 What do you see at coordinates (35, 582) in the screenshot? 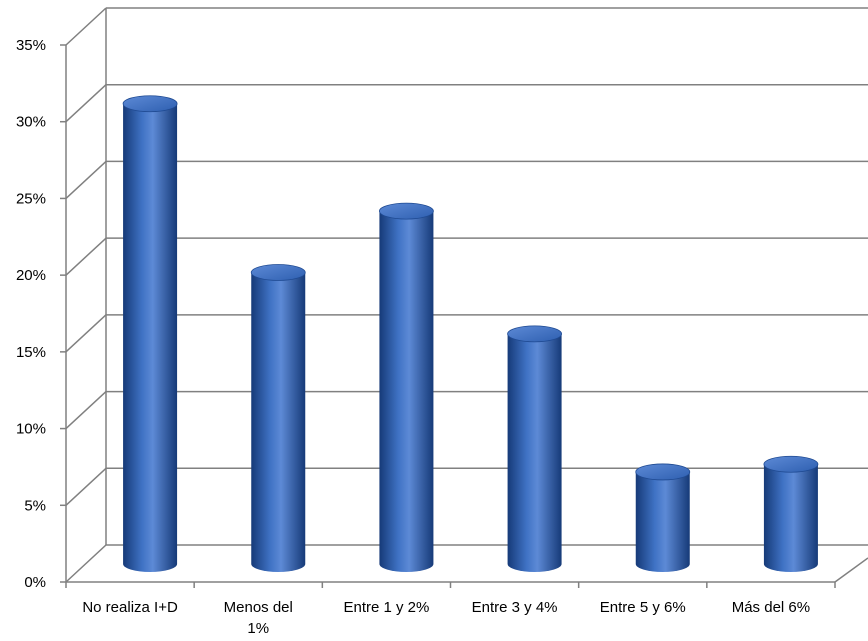
I see `y-tick-label: 0%` at bounding box center [35, 582].